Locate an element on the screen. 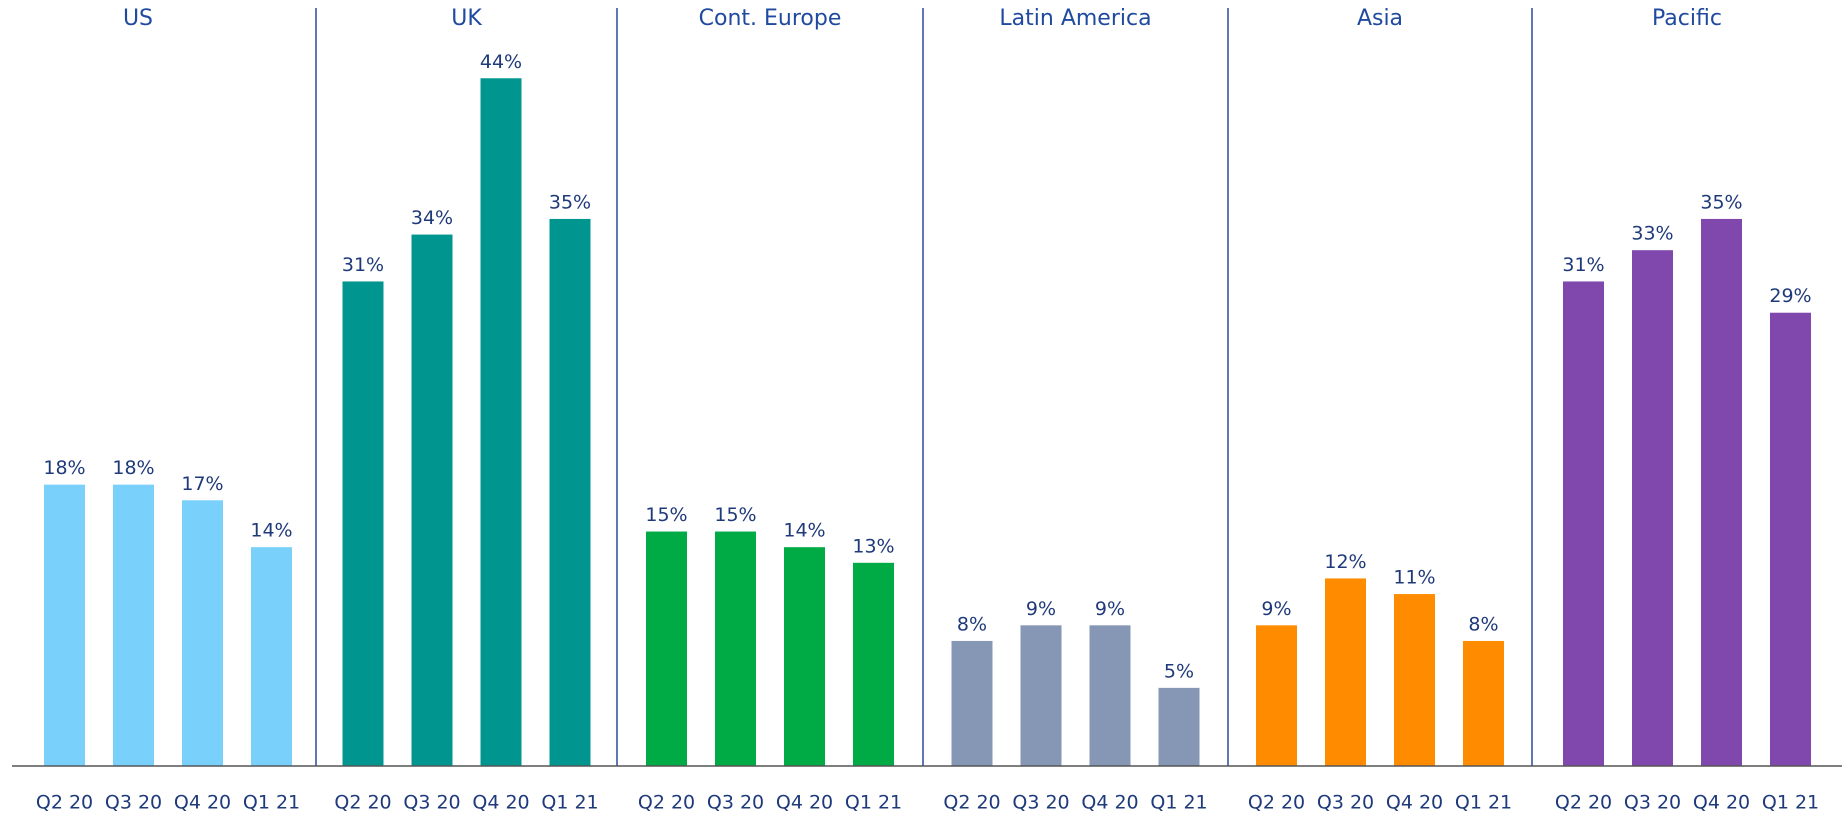  value-label: 33% is located at coordinates (1652, 234).